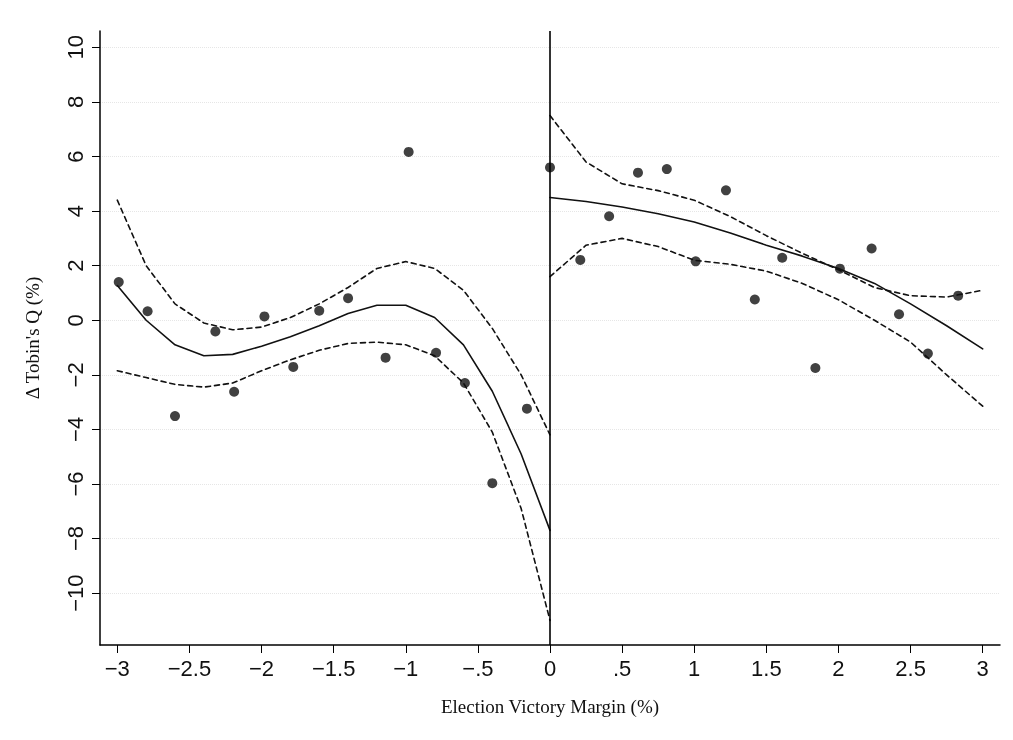 The width and height of the screenshot is (1013, 740). What do you see at coordinates (766, 668) in the screenshot?
I see `x-tick-label: 1.5` at bounding box center [766, 668].